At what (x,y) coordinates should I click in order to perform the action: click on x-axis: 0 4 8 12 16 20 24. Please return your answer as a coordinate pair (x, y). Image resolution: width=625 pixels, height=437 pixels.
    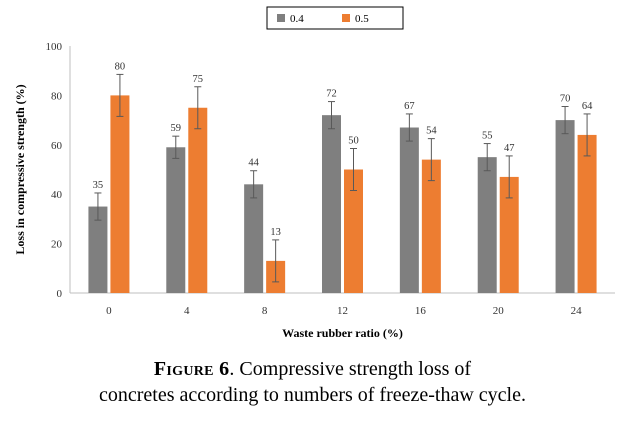
    Looking at the image, I should click on (342, 304).